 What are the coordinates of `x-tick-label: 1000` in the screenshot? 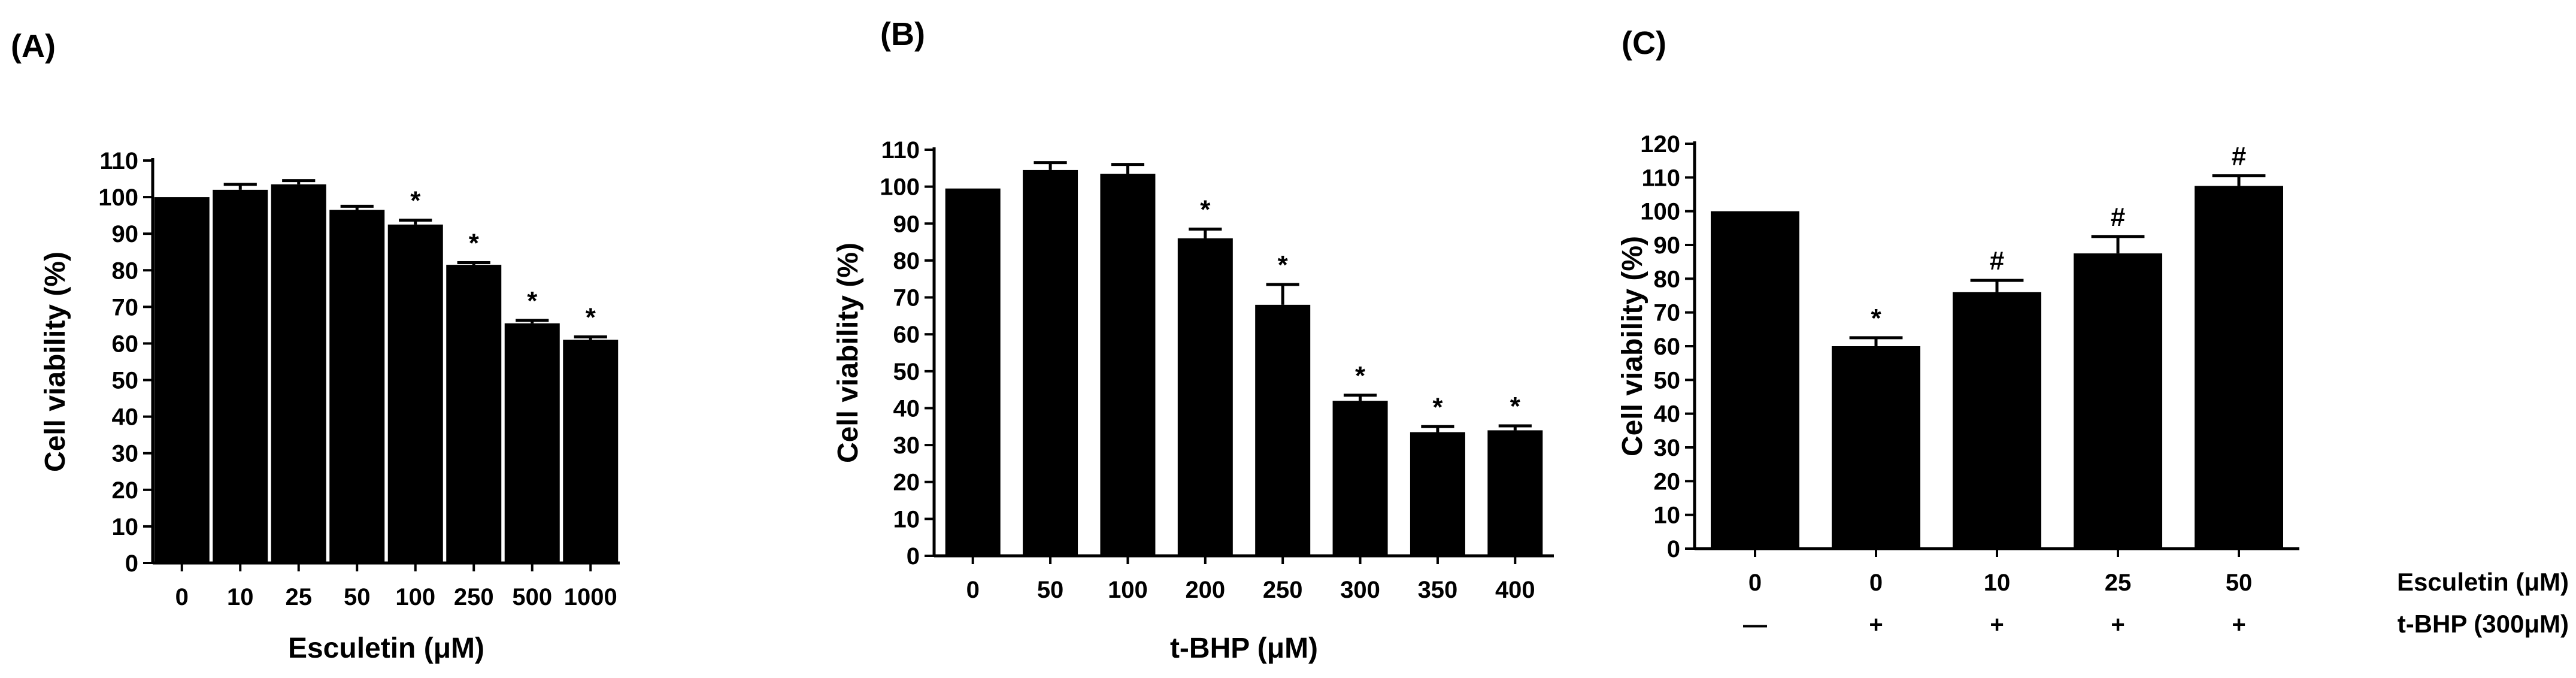 It's located at (590, 597).